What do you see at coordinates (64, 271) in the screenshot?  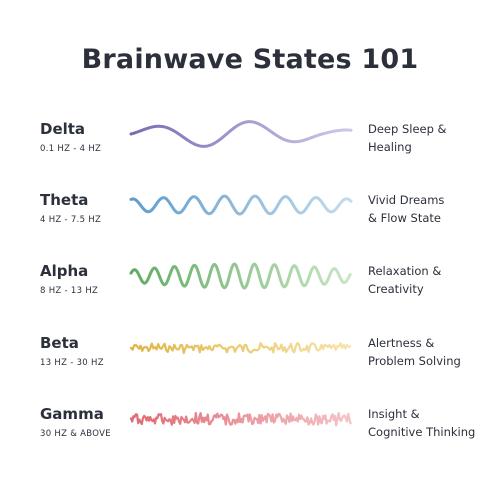 I see `state-name: Alpha` at bounding box center [64, 271].